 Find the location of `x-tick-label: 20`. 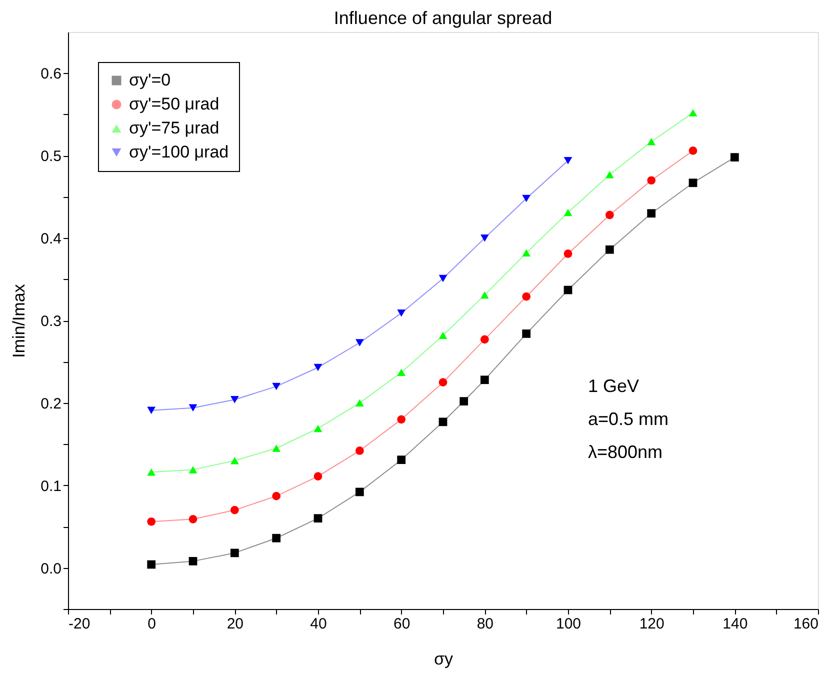

x-tick-label: 20 is located at coordinates (235, 624).